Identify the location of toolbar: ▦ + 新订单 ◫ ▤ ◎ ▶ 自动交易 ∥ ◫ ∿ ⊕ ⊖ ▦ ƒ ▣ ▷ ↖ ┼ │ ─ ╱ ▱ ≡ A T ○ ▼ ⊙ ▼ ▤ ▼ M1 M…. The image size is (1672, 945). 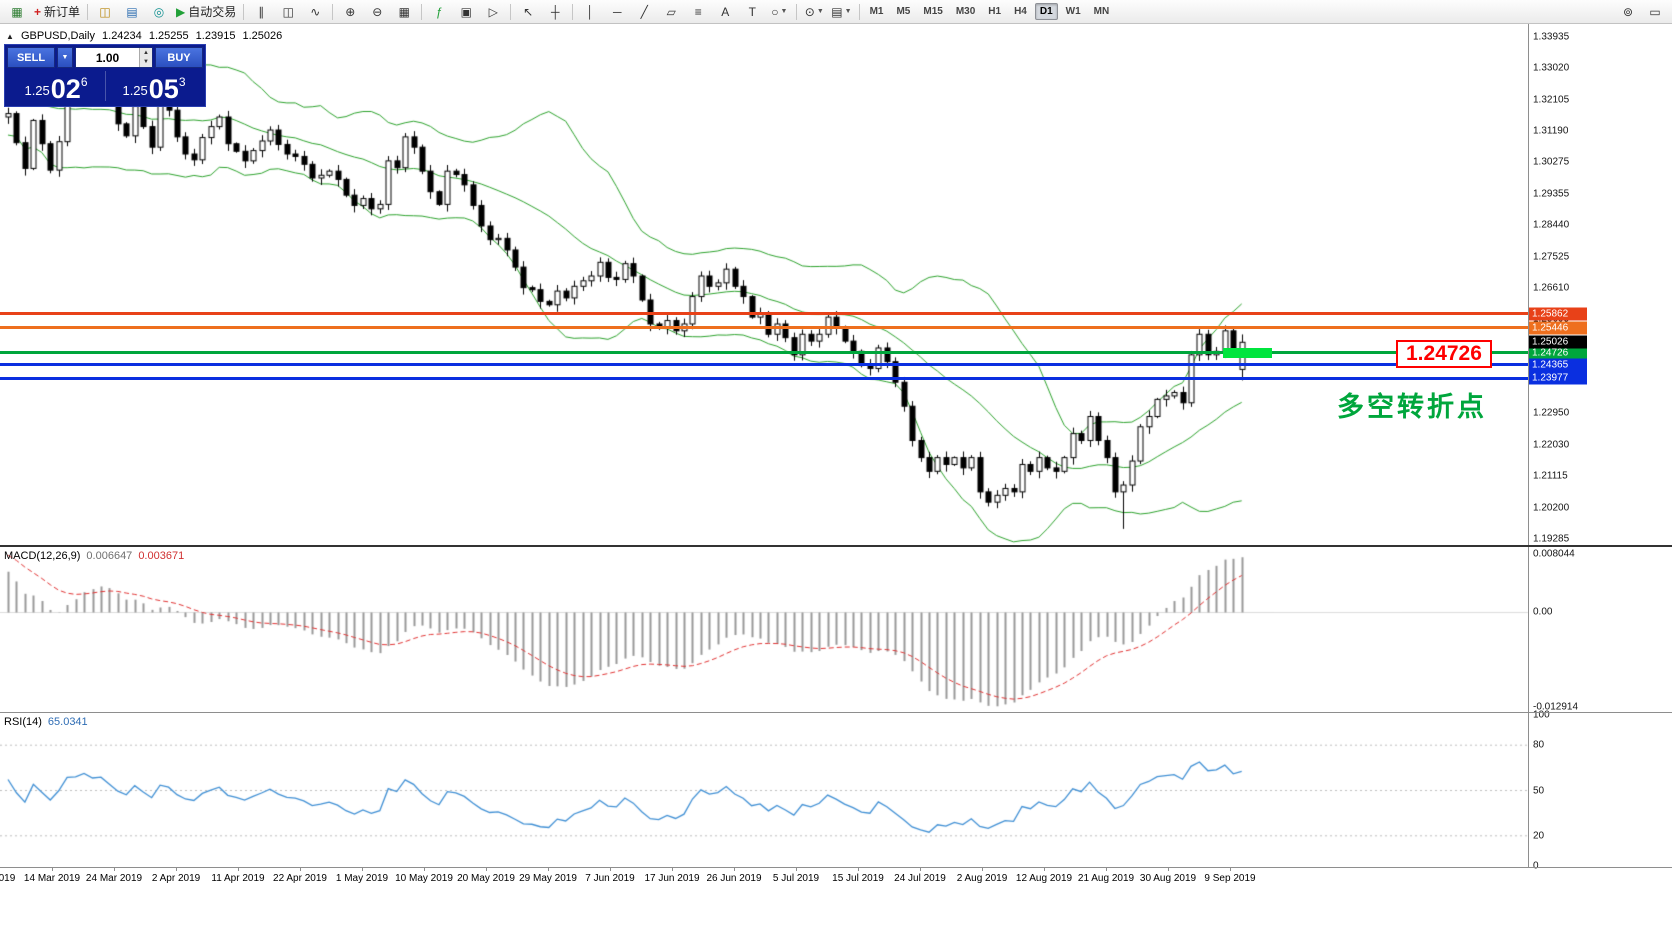
(836, 12).